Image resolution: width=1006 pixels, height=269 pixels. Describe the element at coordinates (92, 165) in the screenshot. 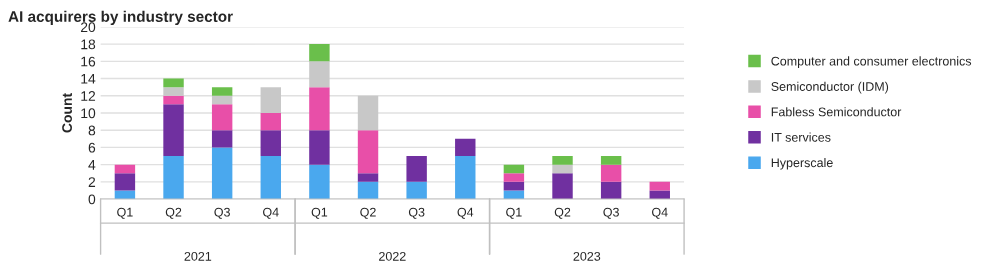

I see `y-tick-label: 4` at that location.